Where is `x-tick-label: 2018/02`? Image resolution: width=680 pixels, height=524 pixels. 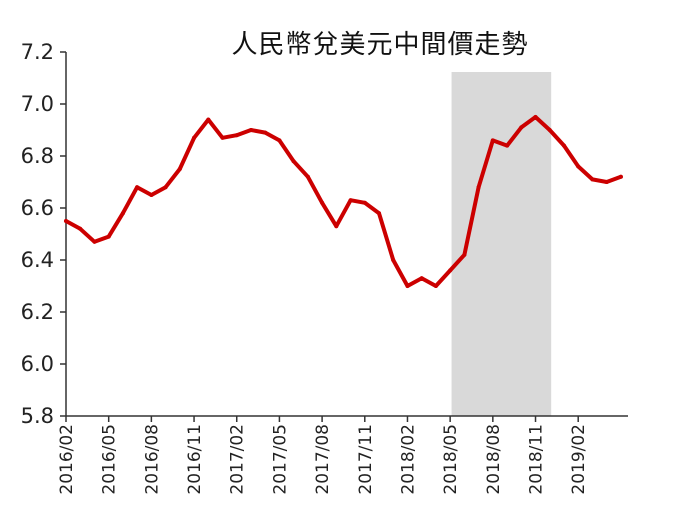 x-tick-label: 2018/02 is located at coordinates (408, 459).